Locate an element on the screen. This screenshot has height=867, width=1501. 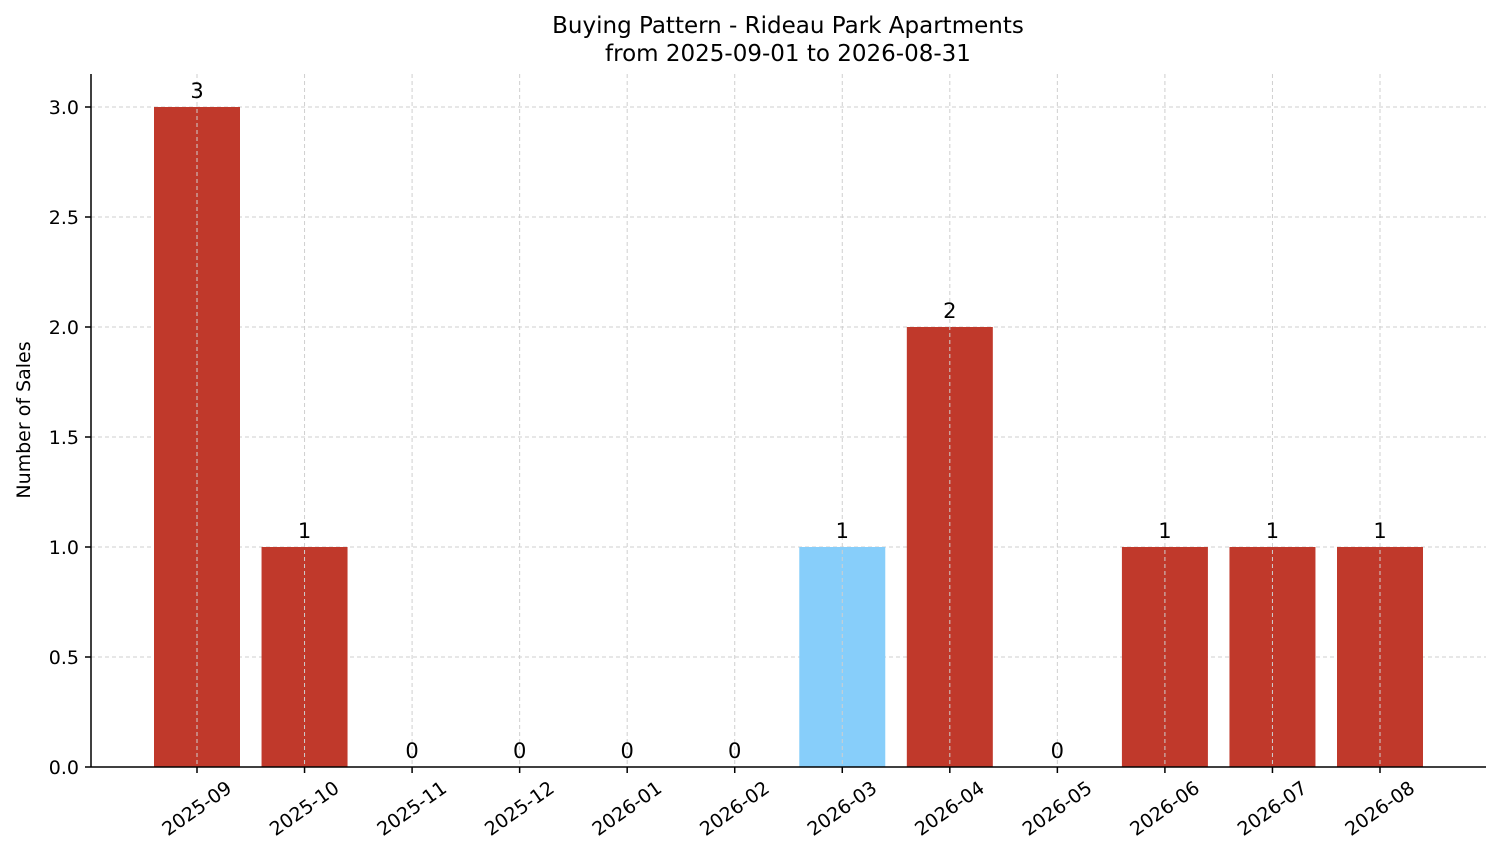
y-tick-label: 1.5 is located at coordinates (64, 438).